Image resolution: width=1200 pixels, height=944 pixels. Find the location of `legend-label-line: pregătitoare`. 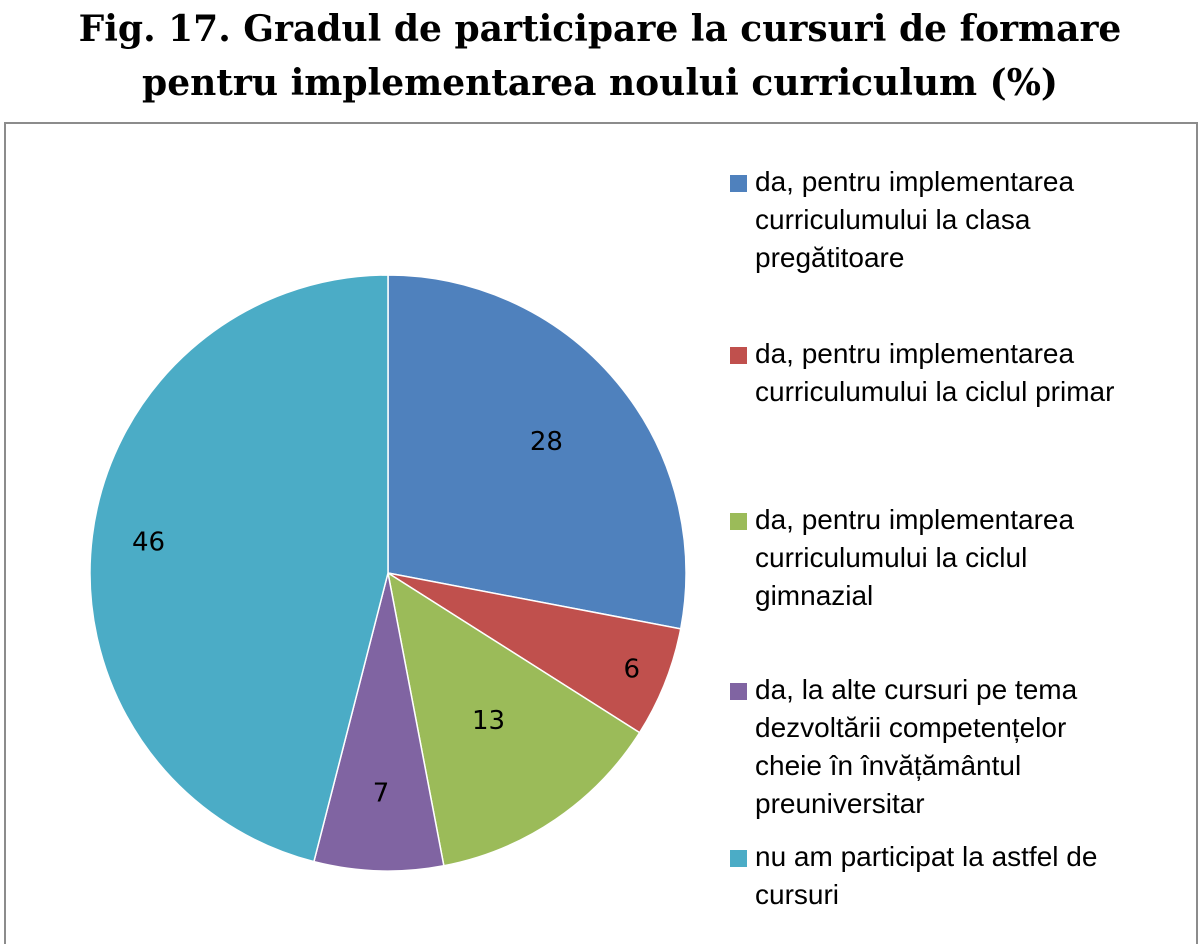

legend-label-line: pregătitoare is located at coordinates (830, 257).